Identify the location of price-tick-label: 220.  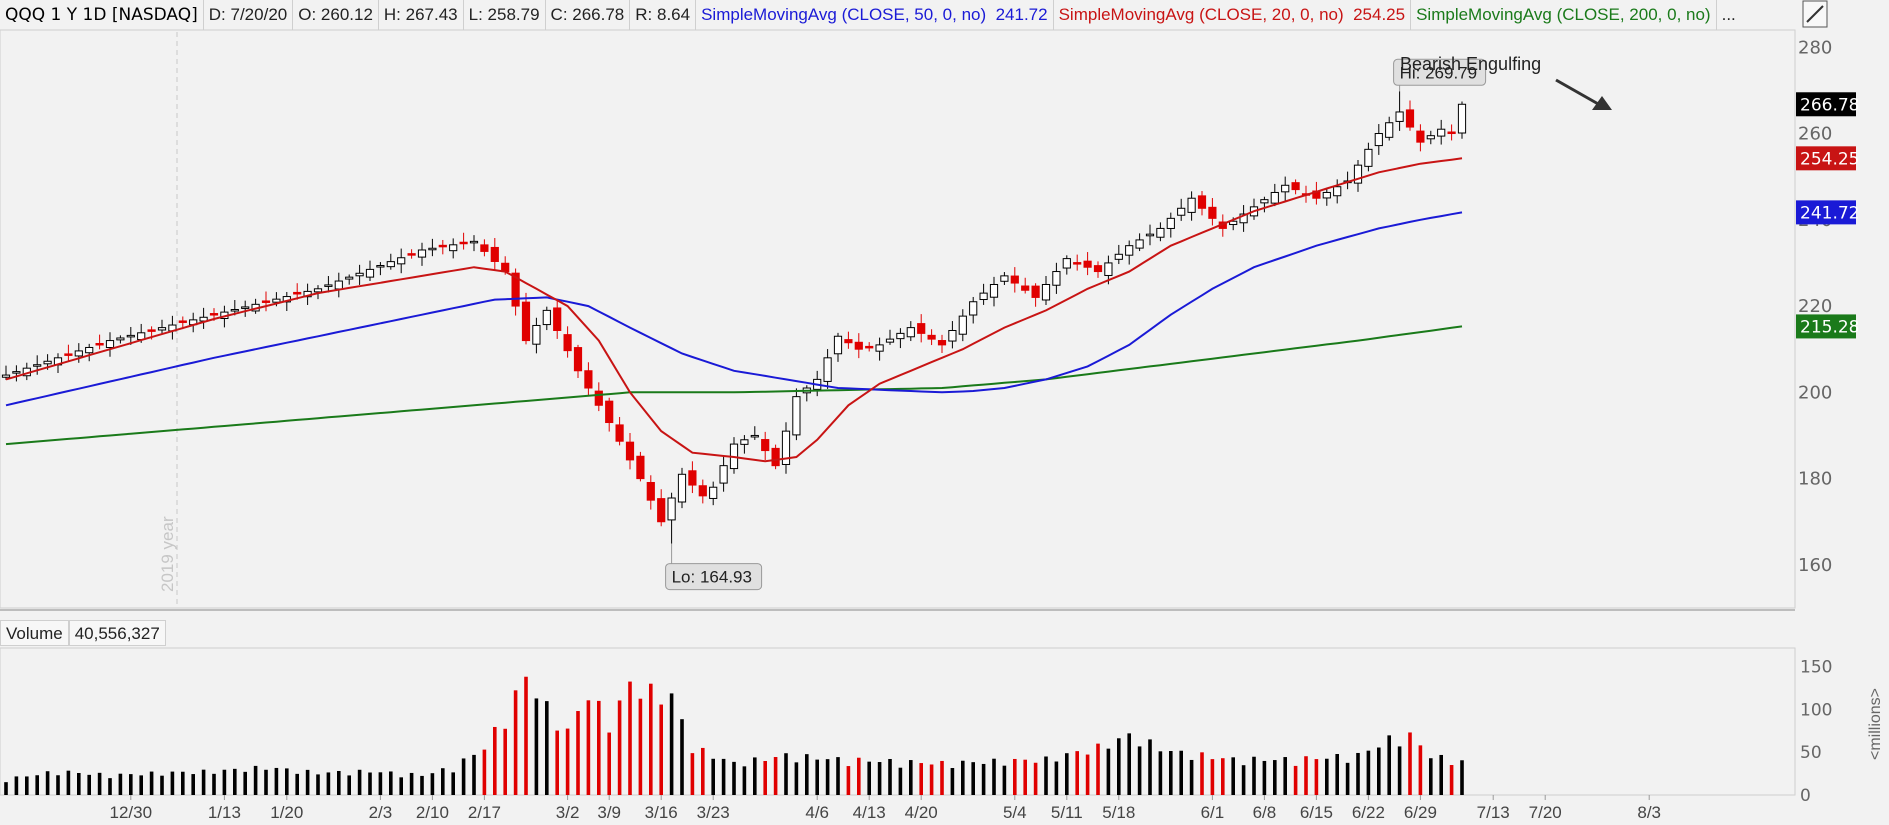
(1815, 306).